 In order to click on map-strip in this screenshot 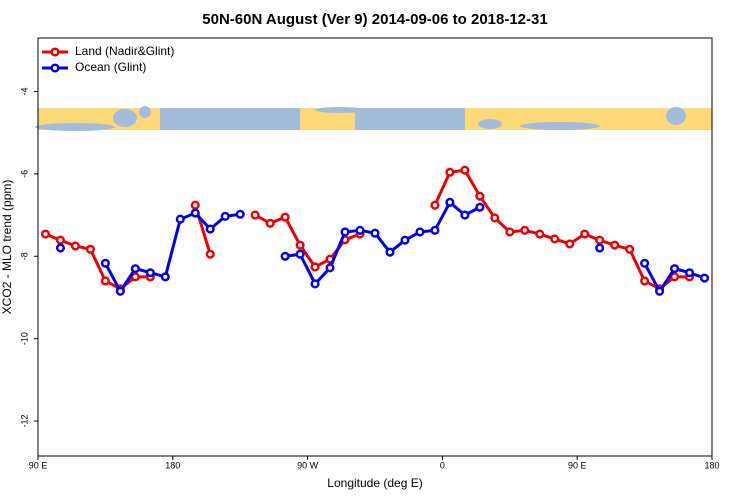, I will do `click(373, 118)`.